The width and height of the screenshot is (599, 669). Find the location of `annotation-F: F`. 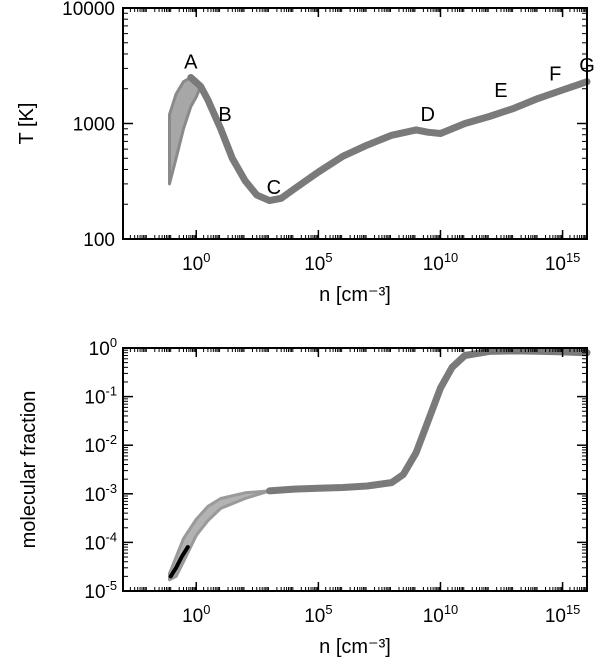

annotation-F: F is located at coordinates (555, 75).